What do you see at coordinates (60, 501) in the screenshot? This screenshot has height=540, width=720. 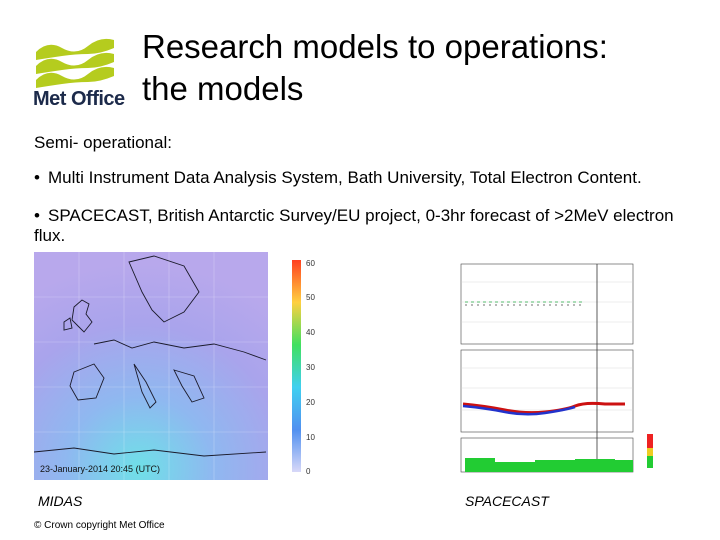 I see `midas-caption: MIDAS` at bounding box center [60, 501].